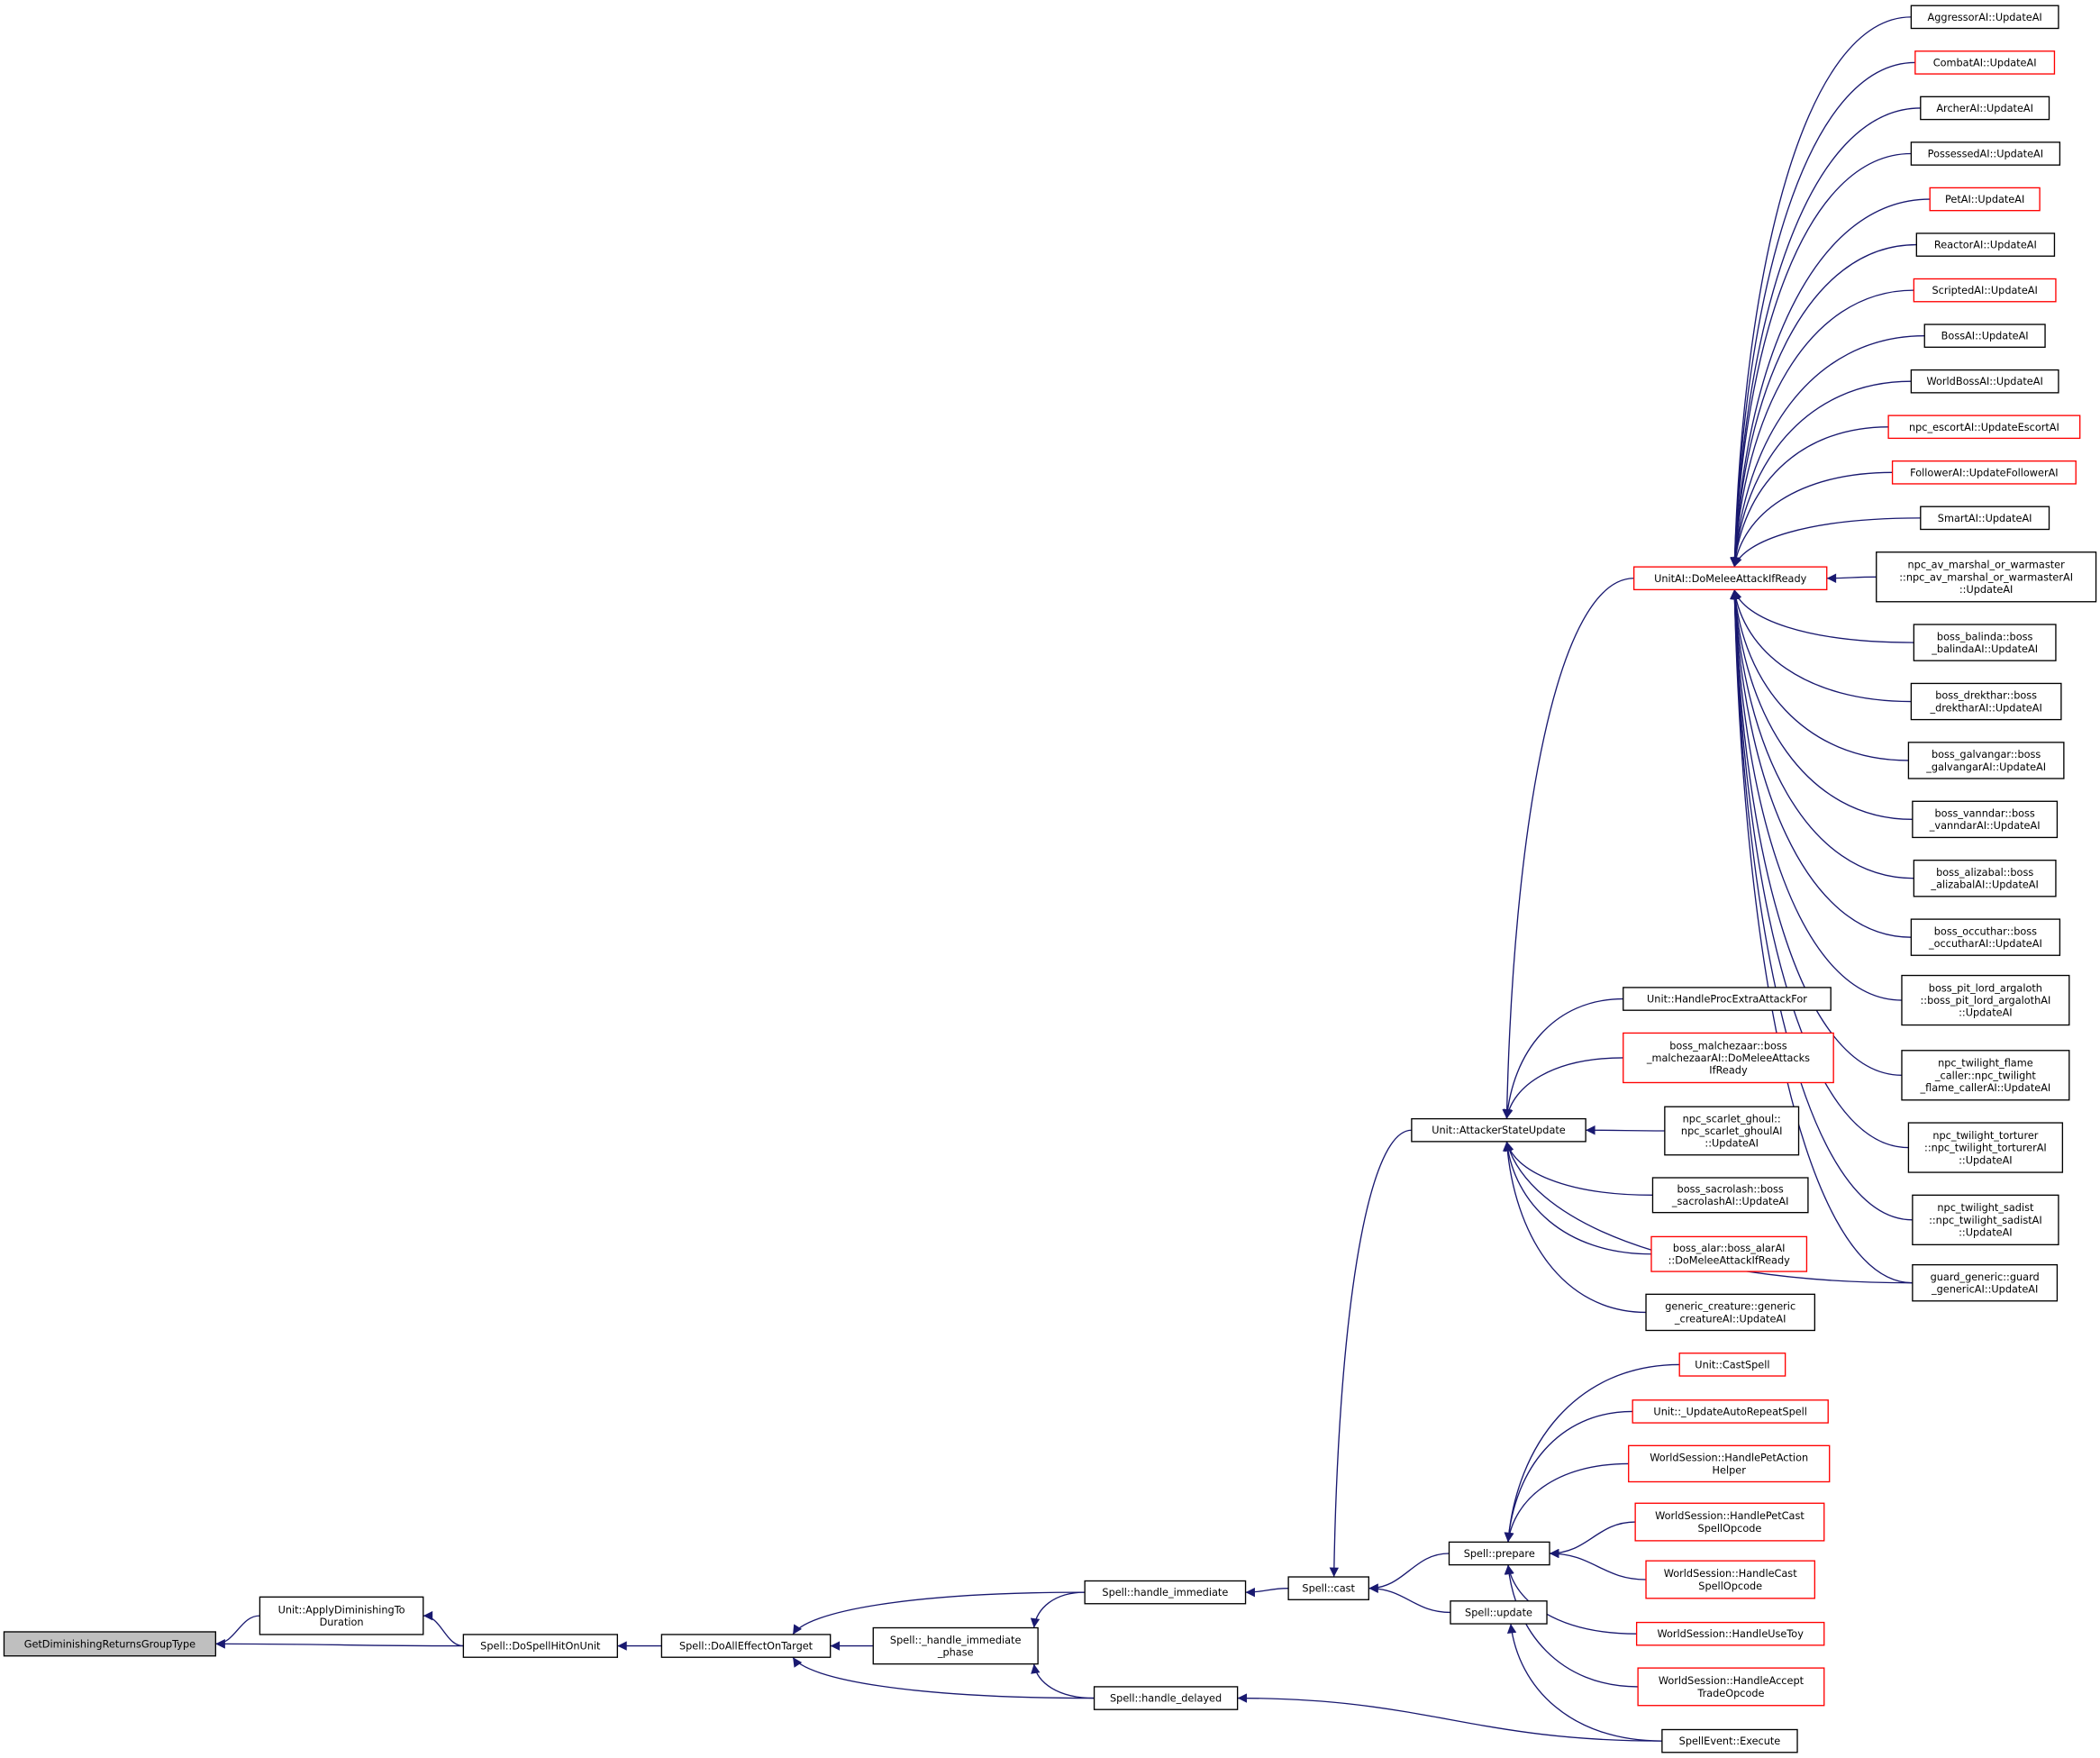 The width and height of the screenshot is (2100, 1758). I want to click on graph-node-handleimm: Spell::handle_immediate, so click(1166, 1593).